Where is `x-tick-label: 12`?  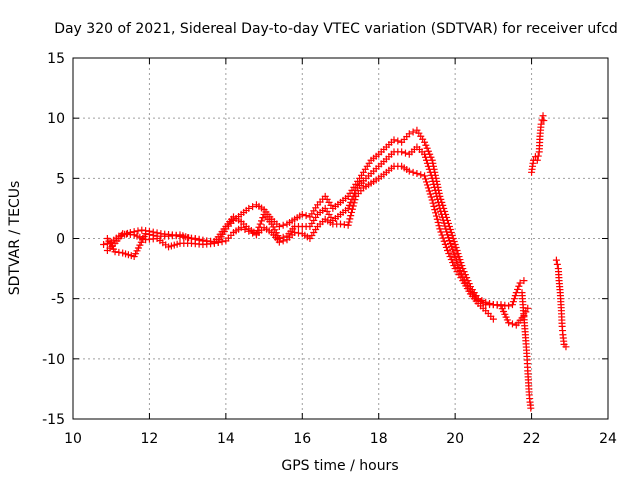
x-tick-label: 12 is located at coordinates (150, 439).